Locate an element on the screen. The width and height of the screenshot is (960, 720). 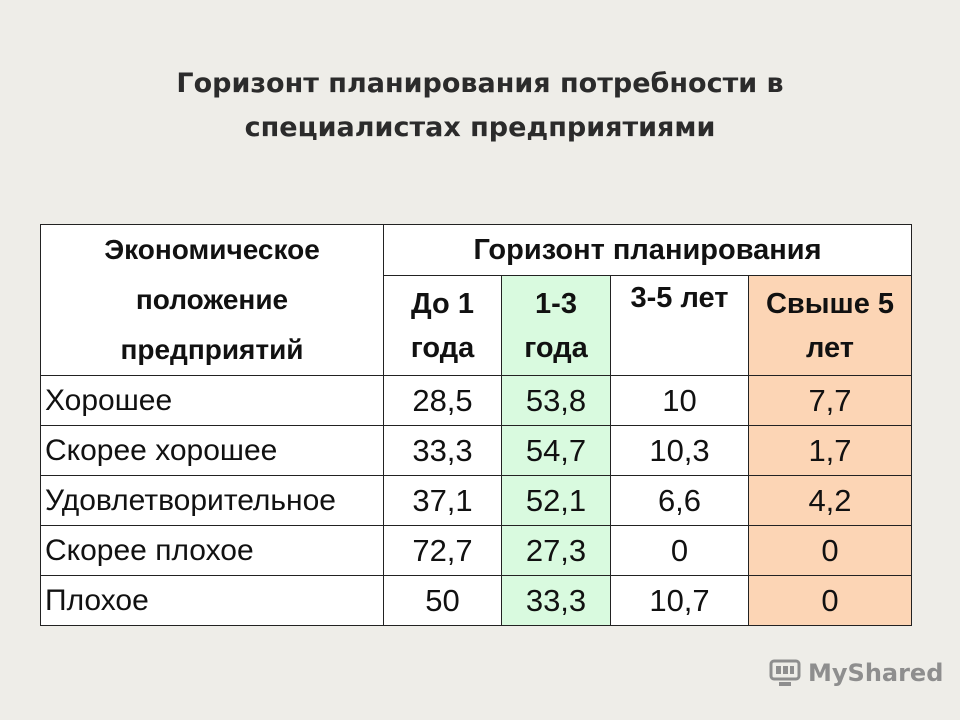
title-line-2: специалистах предприятиями is located at coordinates (480, 127).